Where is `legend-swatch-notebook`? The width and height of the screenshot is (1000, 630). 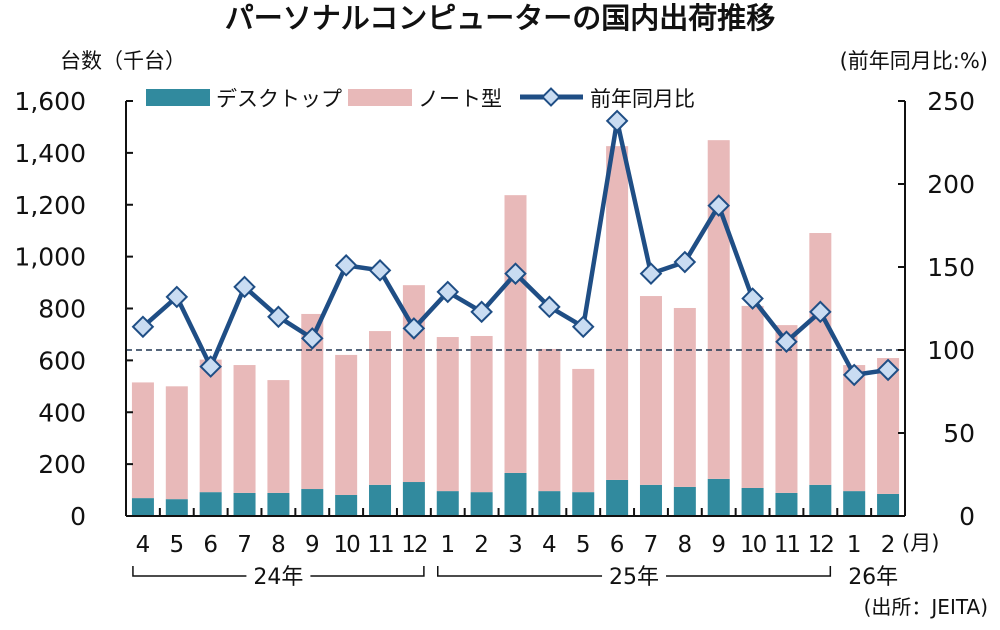 legend-swatch-notebook is located at coordinates (380, 97).